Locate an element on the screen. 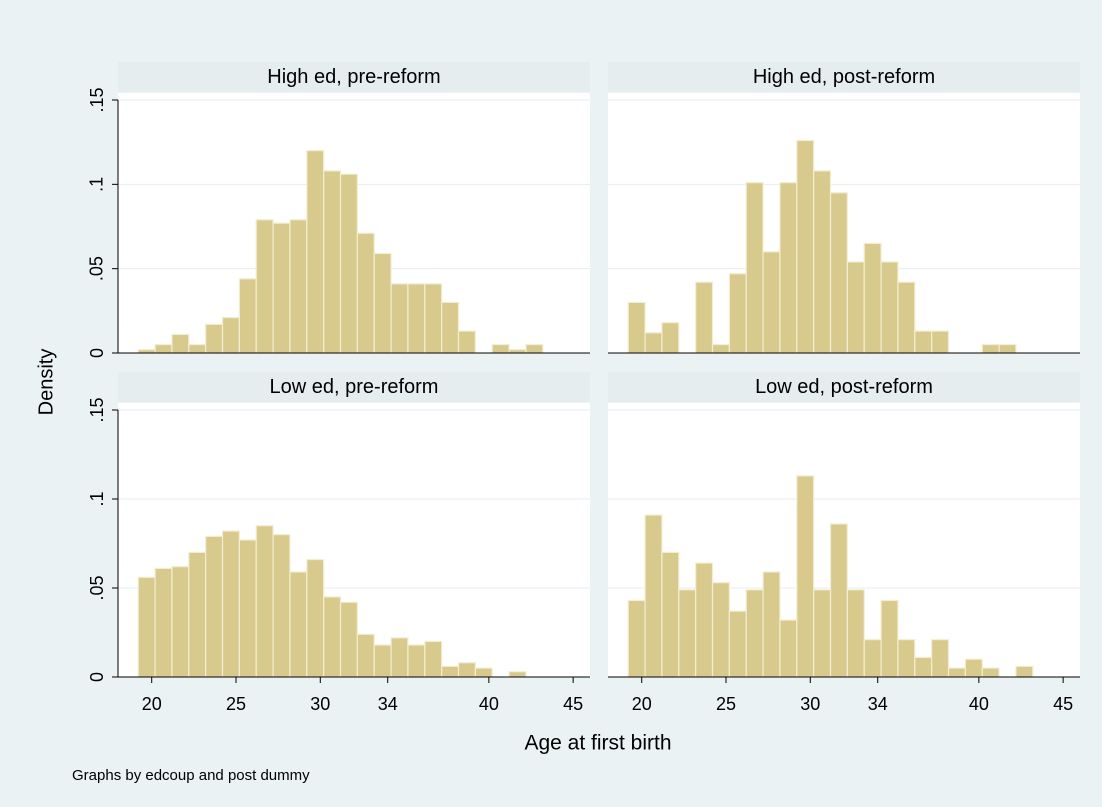 This screenshot has height=807, width=1102. x-tick-label: 40 is located at coordinates (489, 704).